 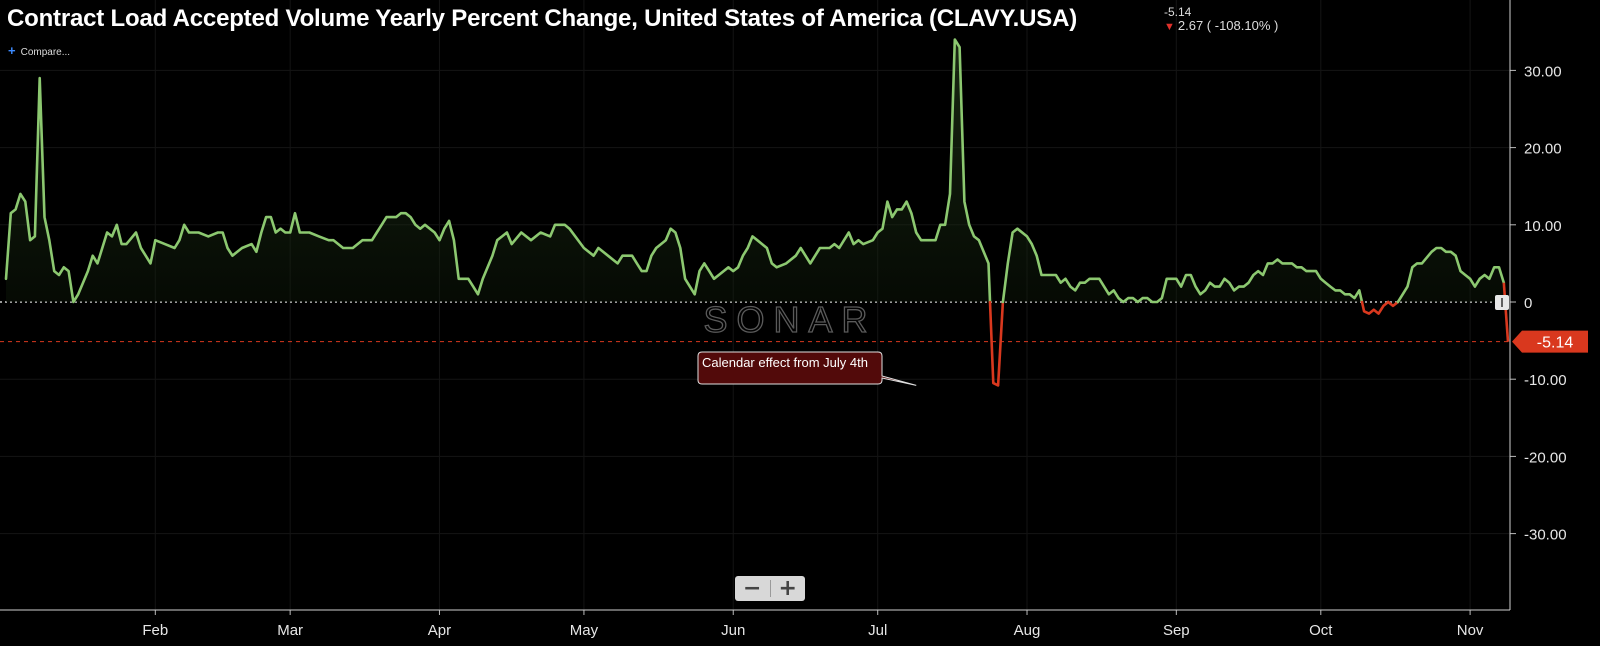 I want to click on x-tick-label: May, so click(x=584, y=630).